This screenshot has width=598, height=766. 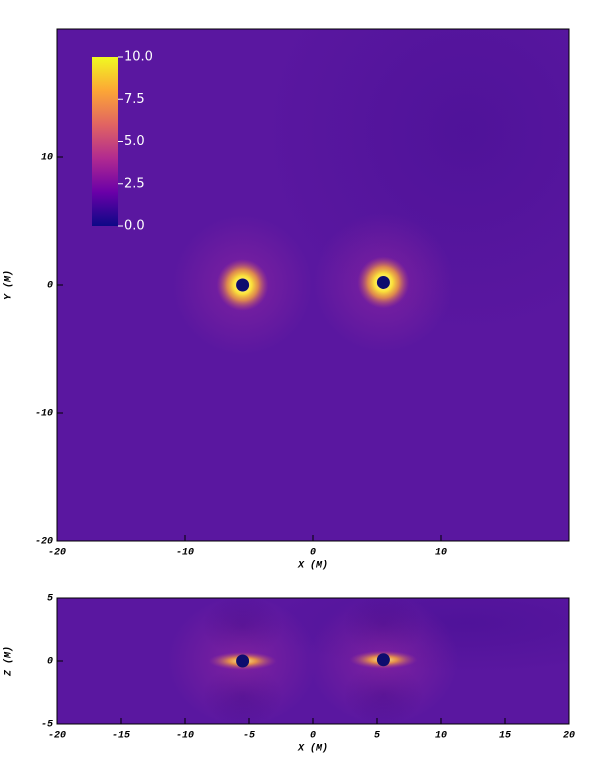 I want to click on x-tick-label: 5, so click(x=377, y=736).